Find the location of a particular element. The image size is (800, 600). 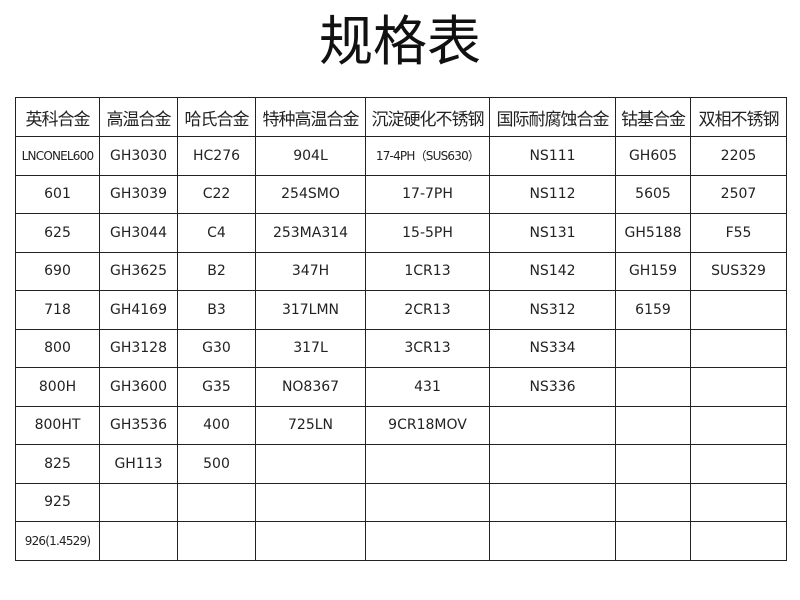

table-cell: 925 is located at coordinates (57, 502).